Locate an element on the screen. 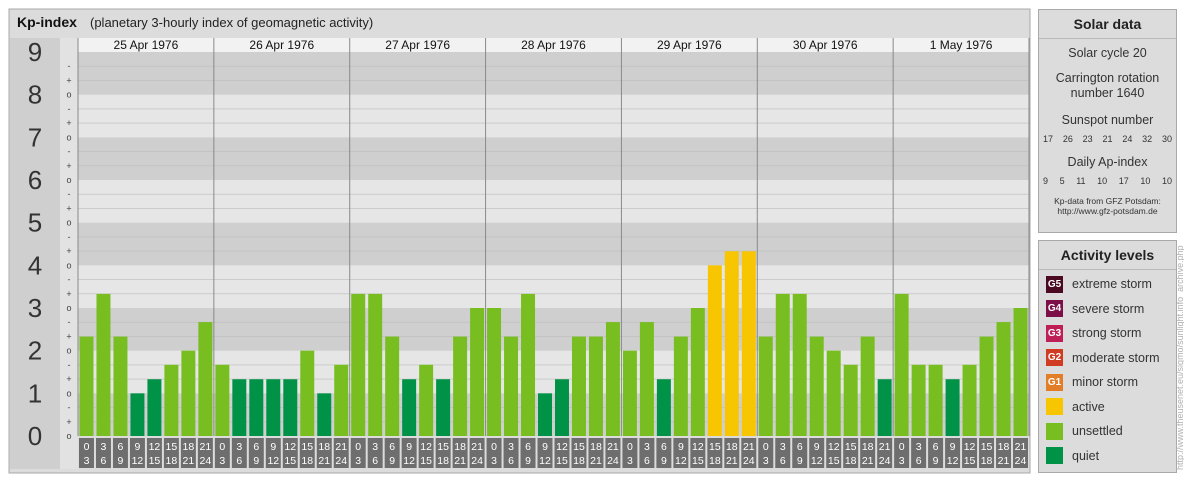 The height and width of the screenshot is (480, 1184). legend-swatch is located at coordinates (1054, 431).